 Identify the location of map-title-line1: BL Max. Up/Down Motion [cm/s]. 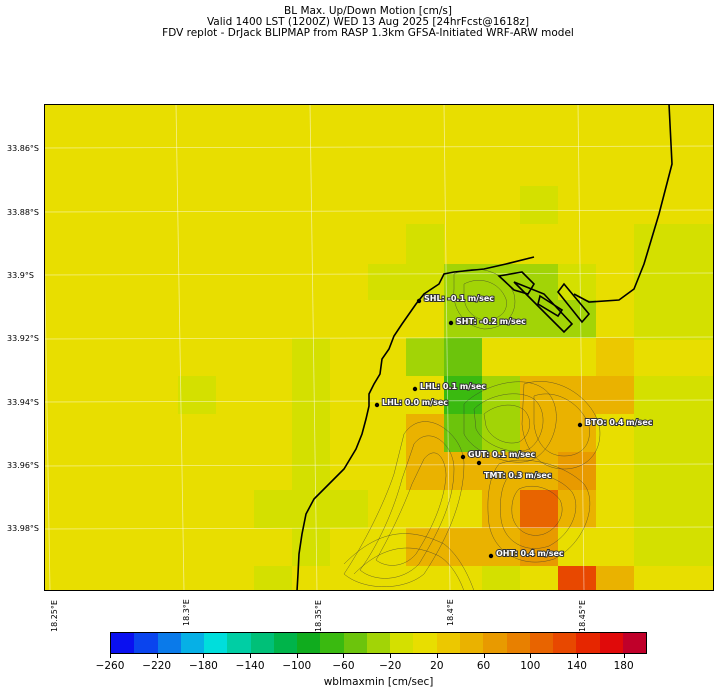
(368, 11).